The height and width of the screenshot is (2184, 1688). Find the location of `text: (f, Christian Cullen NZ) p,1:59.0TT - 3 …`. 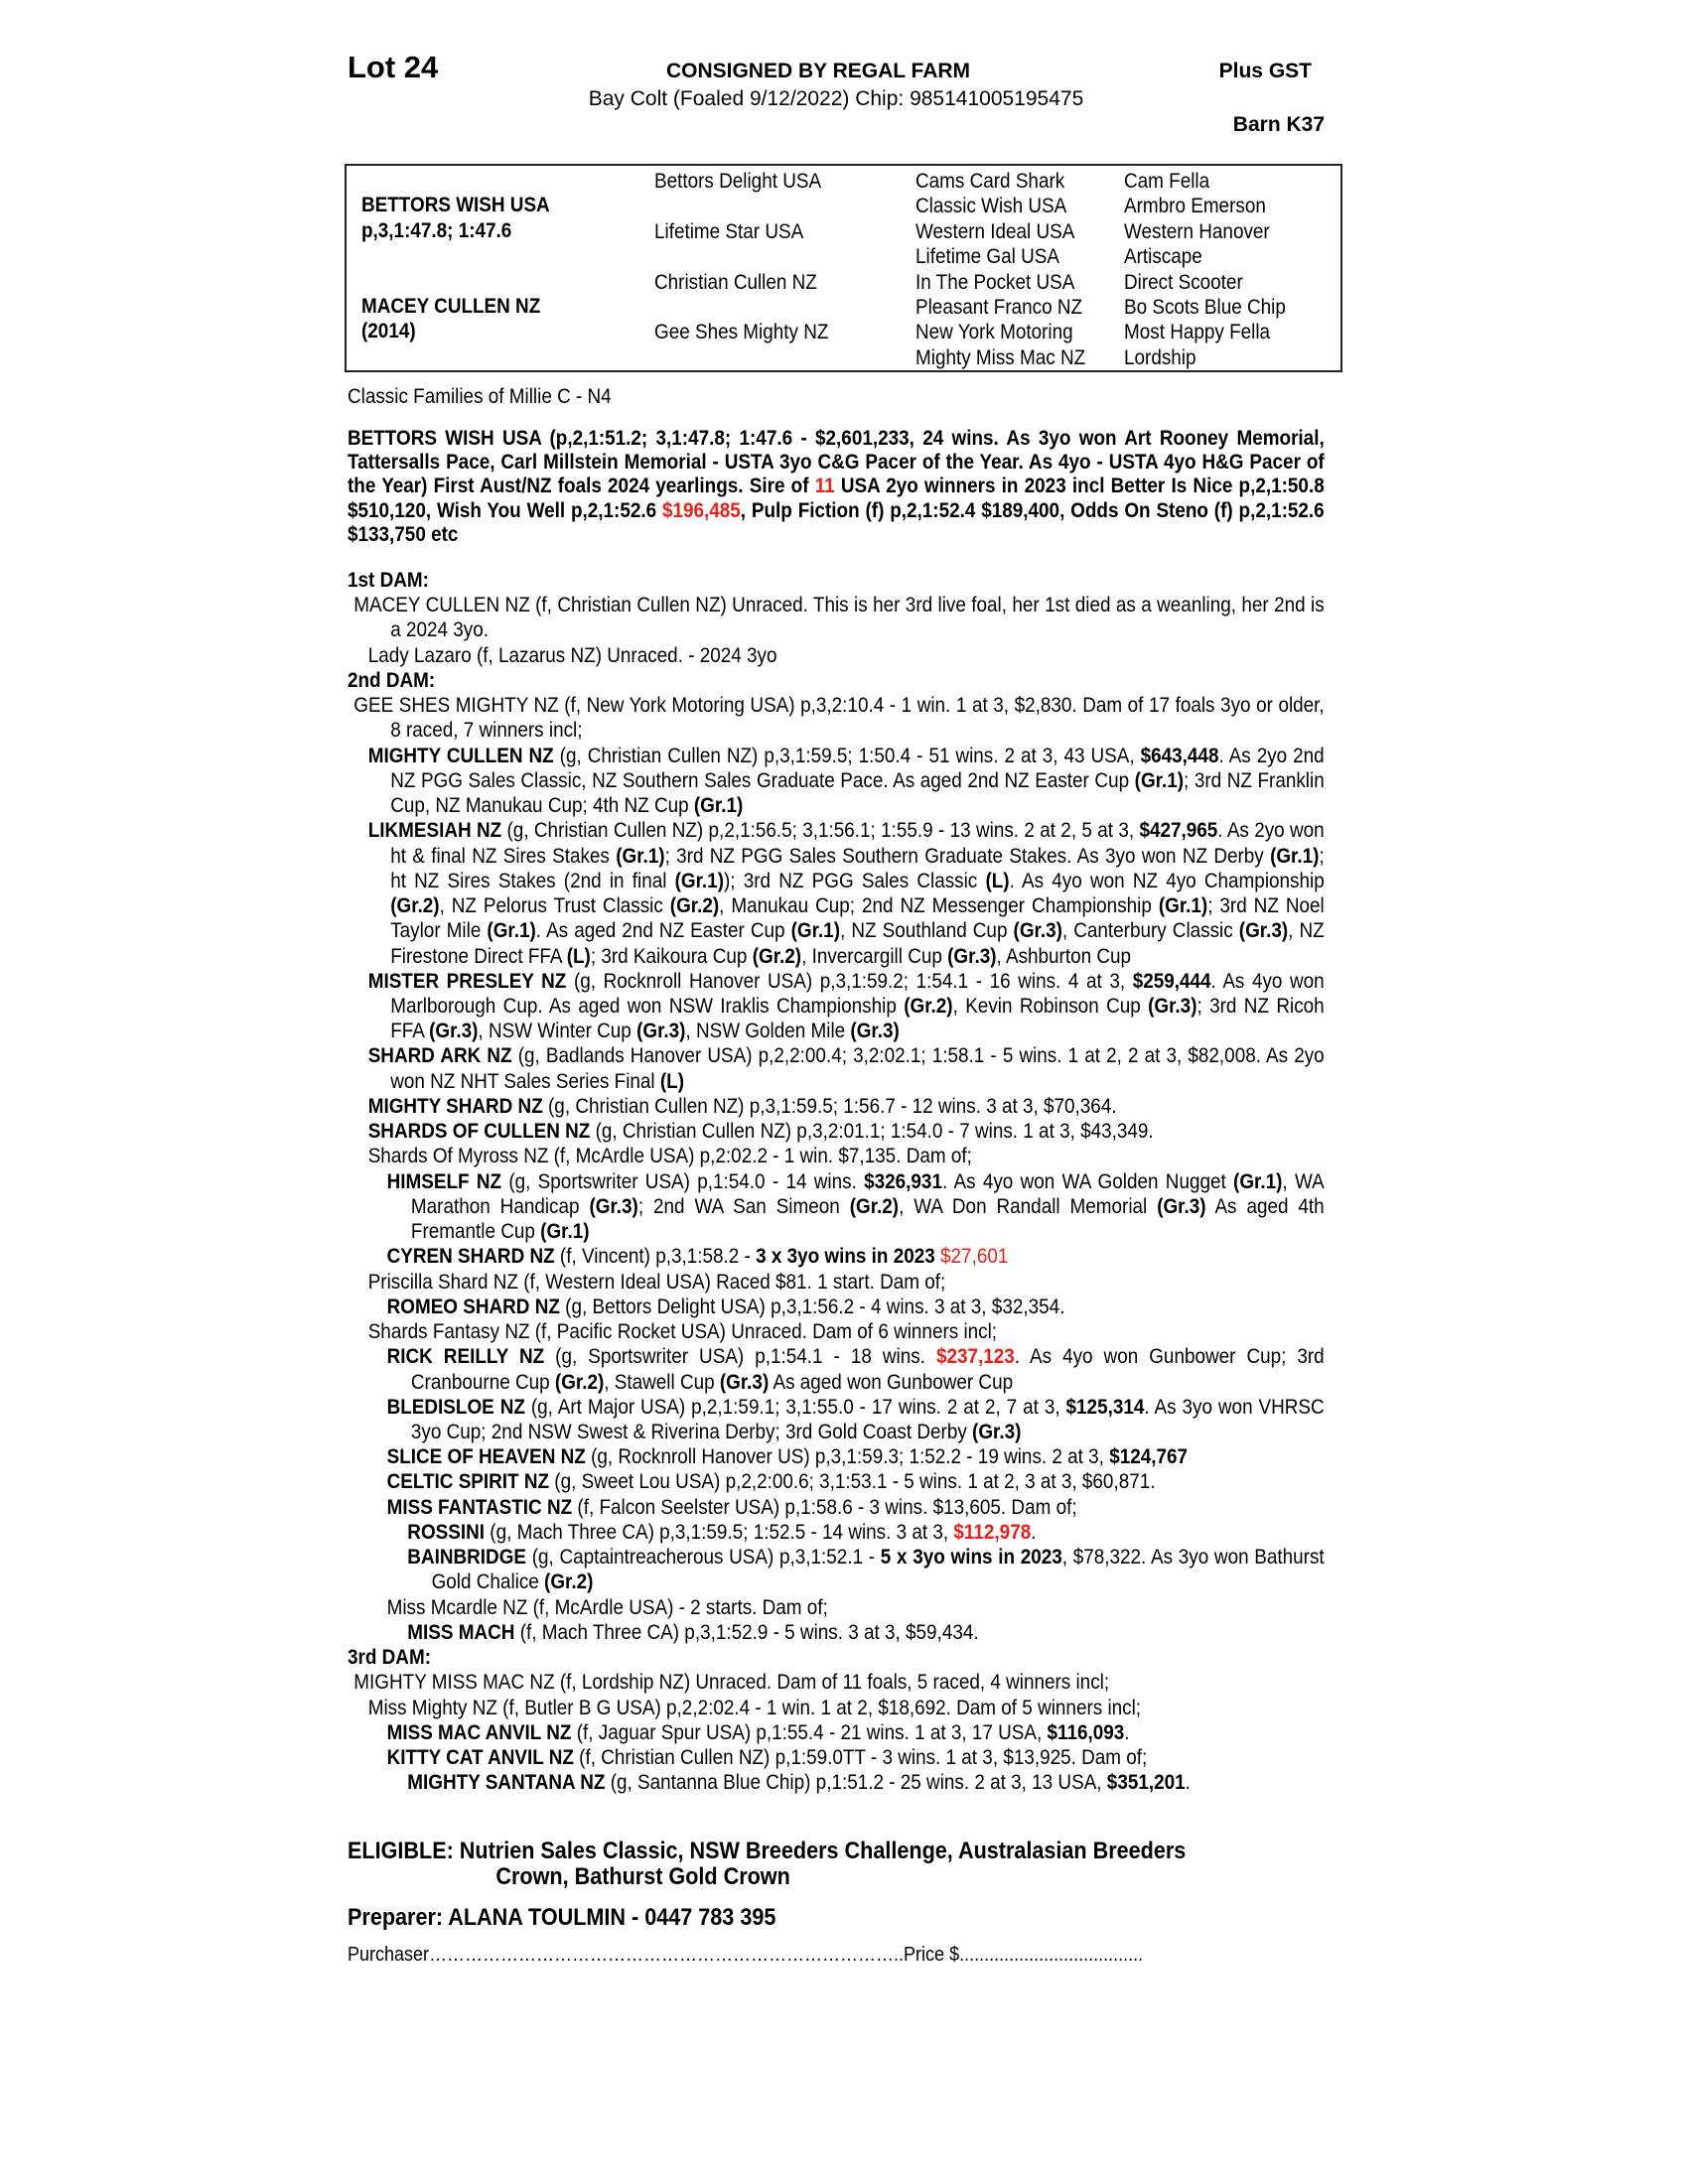

text: (f, Christian Cullen NZ) p,1:59.0TT - 3 … is located at coordinates (860, 1758).